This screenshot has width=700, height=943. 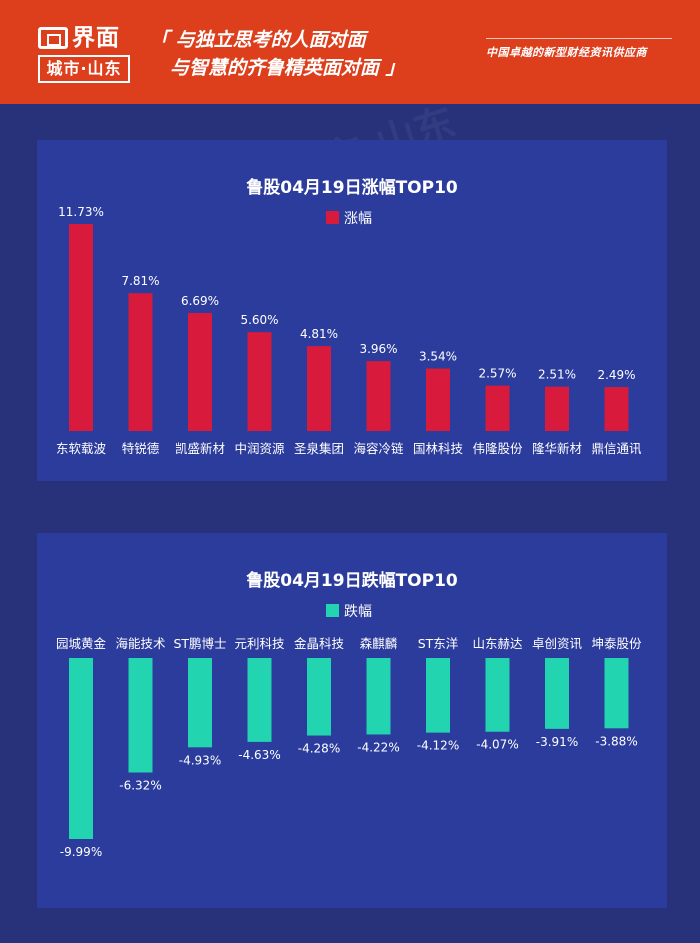 What do you see at coordinates (319, 643) in the screenshot?
I see `category-label: 金晶科技` at bounding box center [319, 643].